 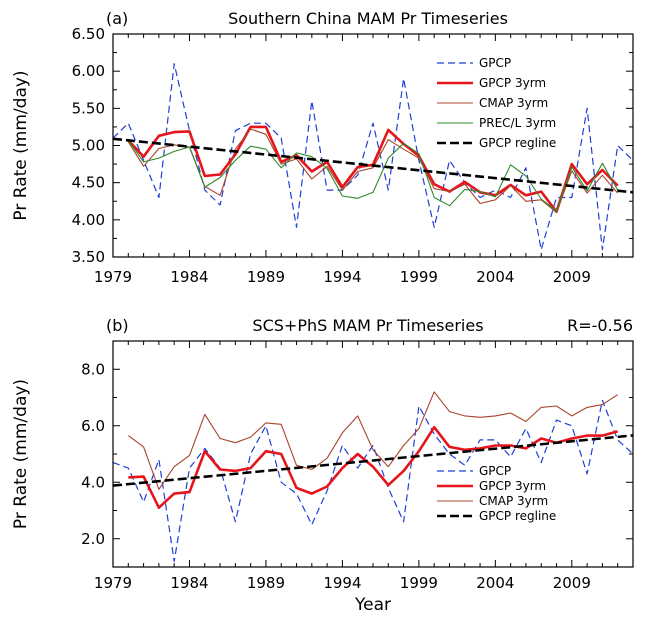 What do you see at coordinates (88, 183) in the screenshot?
I see `y-tick-label: 4.50` at bounding box center [88, 183].